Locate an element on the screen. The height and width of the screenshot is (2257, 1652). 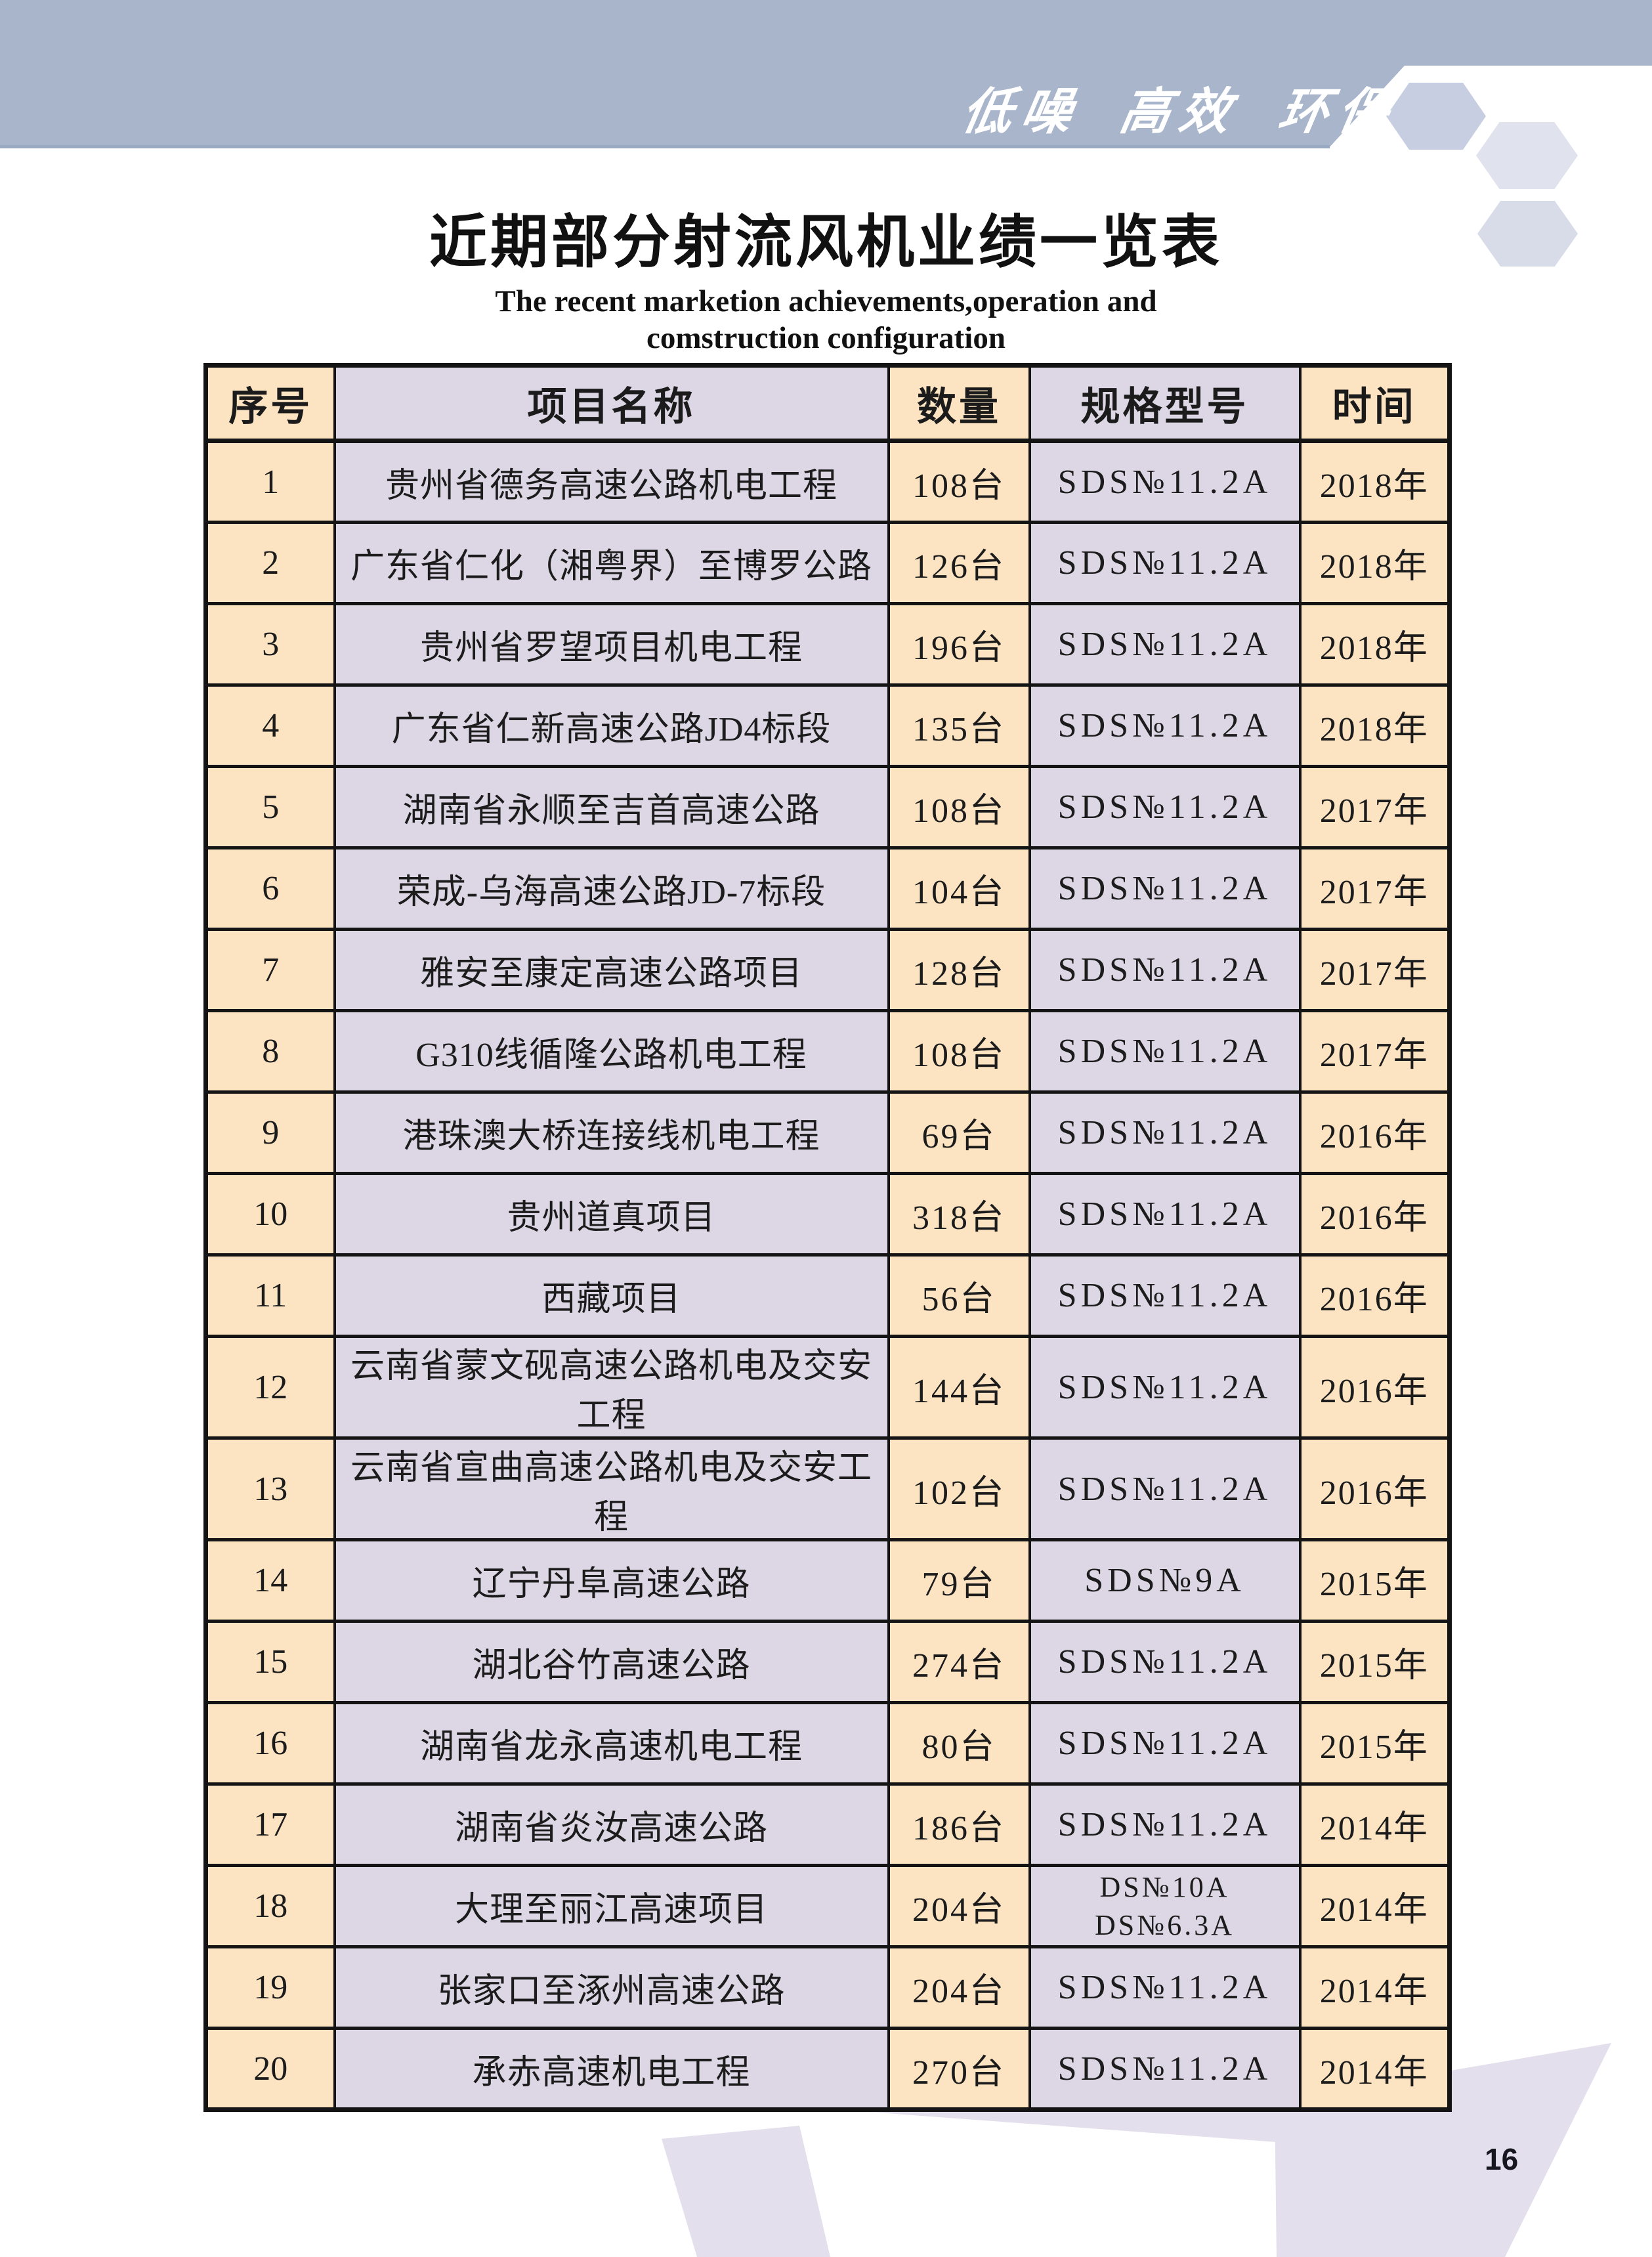
spec-line: DS№10A is located at coordinates (1164, 1887).